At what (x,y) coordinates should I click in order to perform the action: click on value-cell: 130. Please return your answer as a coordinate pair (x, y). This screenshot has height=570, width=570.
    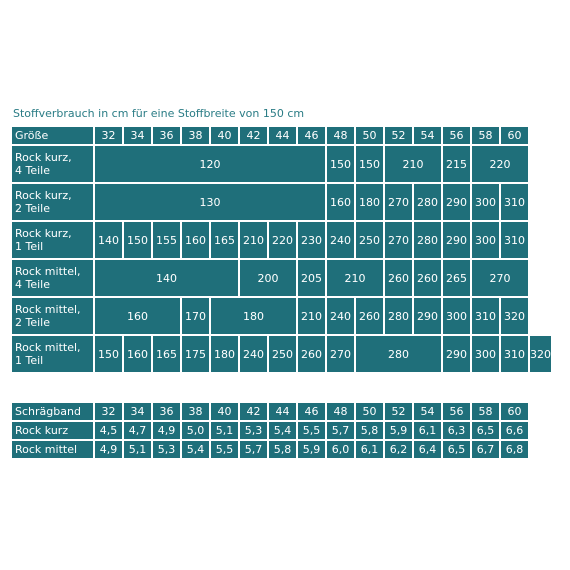
    Looking at the image, I should click on (210, 202).